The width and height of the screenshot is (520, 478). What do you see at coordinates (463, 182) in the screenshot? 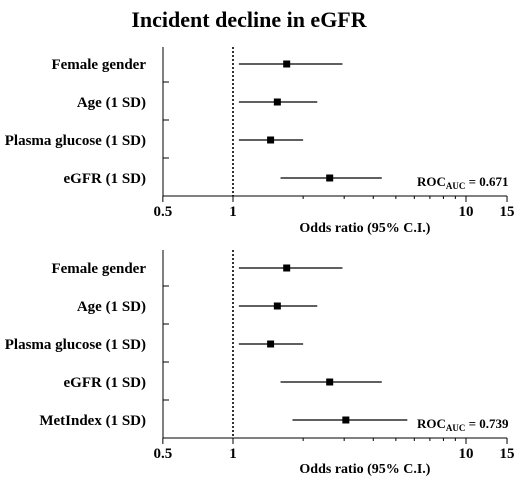
I see `roc-auc-annotation: ROCAUC = 0.671` at bounding box center [463, 182].